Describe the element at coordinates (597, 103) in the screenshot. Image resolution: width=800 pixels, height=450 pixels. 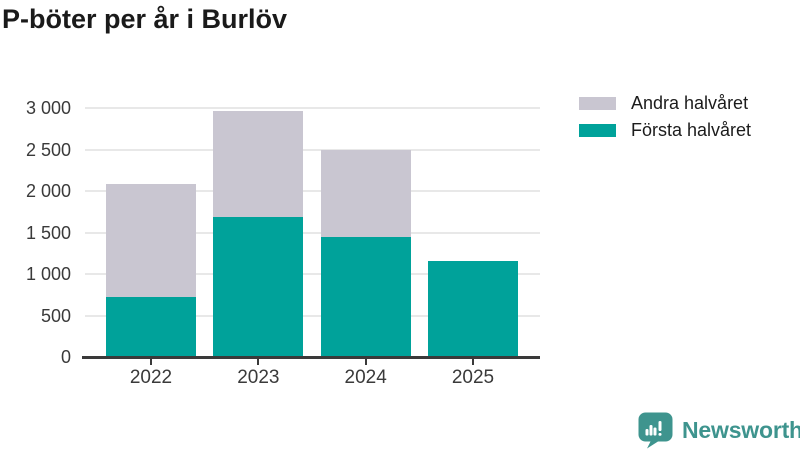
I see `legend-swatch-second-half-icon` at that location.